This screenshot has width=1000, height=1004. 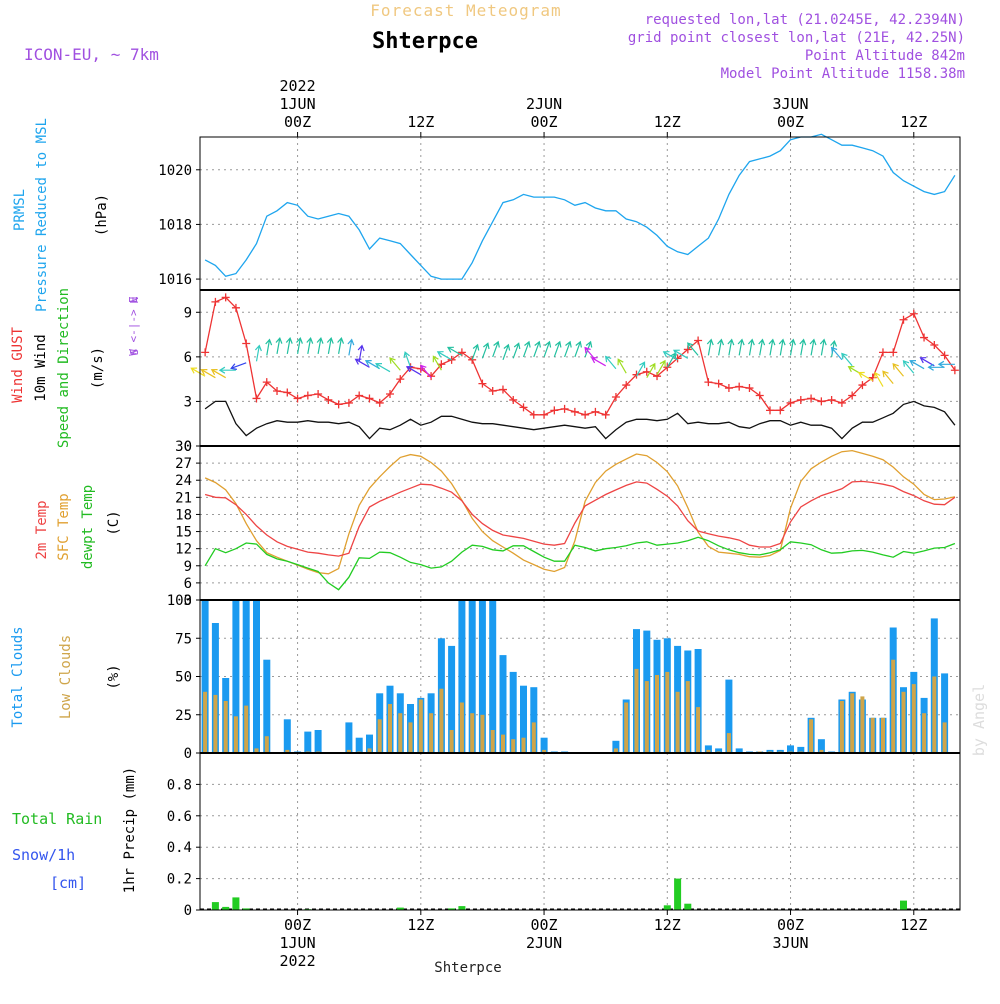 What do you see at coordinates (102, 215) in the screenshot?
I see `pressure-unit: (hPa)` at bounding box center [102, 215].